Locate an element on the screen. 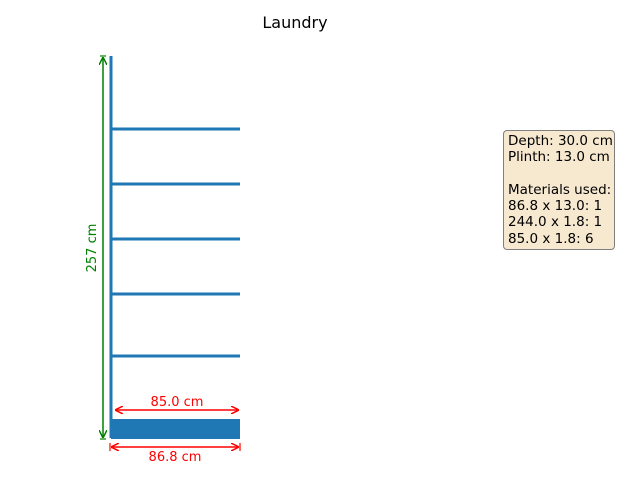  plinth is located at coordinates (175, 429).